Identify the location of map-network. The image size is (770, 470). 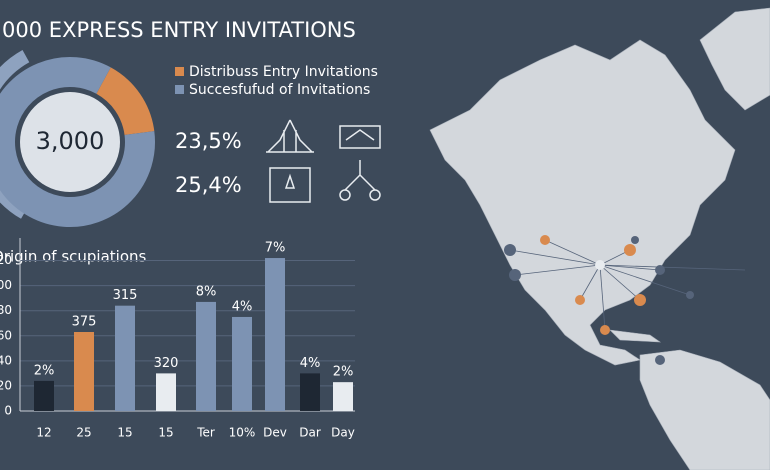
(627, 285).